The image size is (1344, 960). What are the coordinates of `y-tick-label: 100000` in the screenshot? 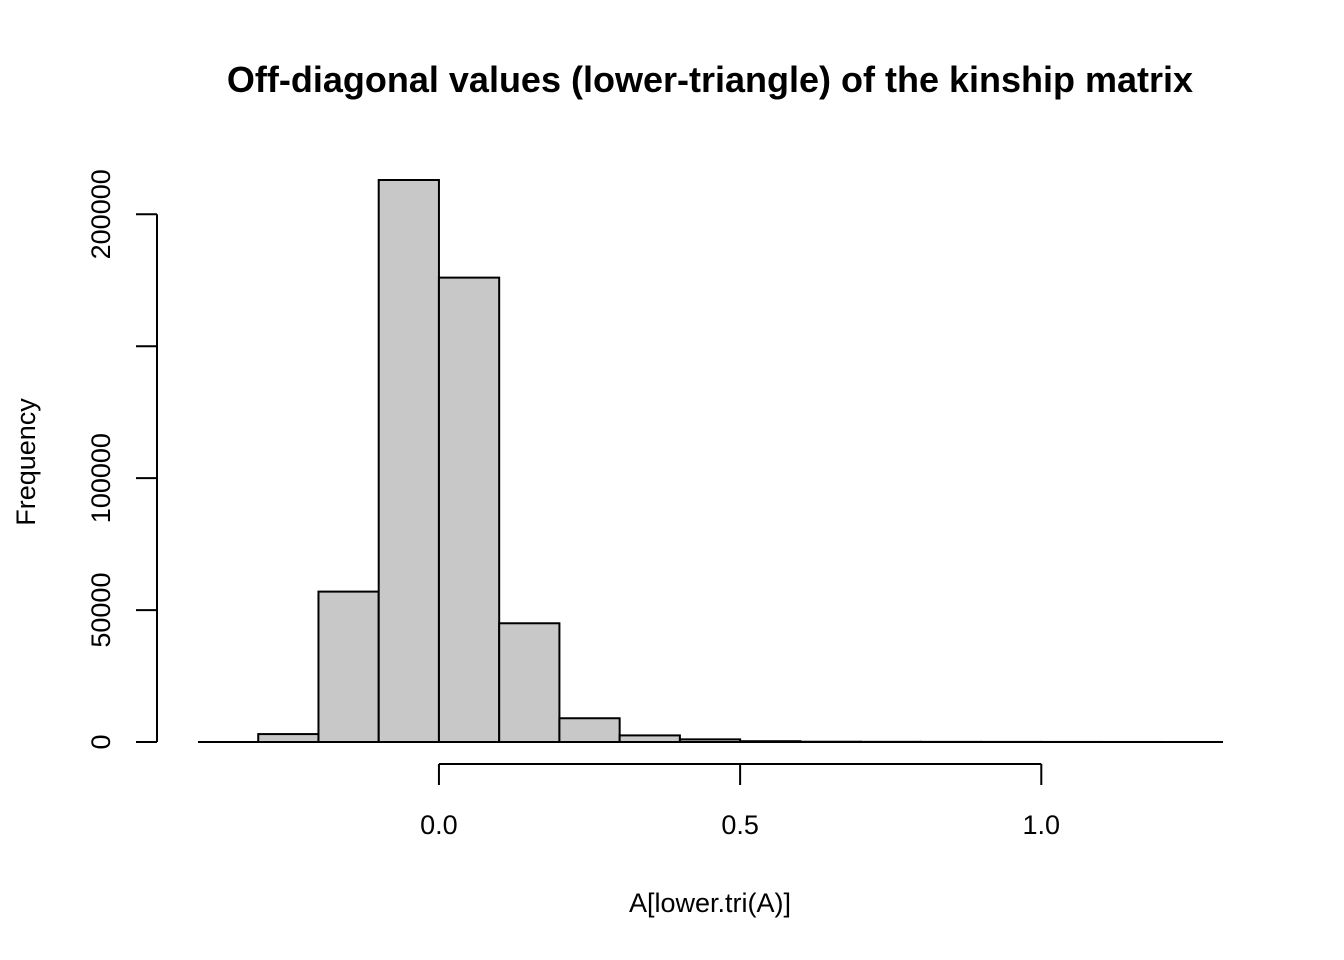 It's located at (101, 478).